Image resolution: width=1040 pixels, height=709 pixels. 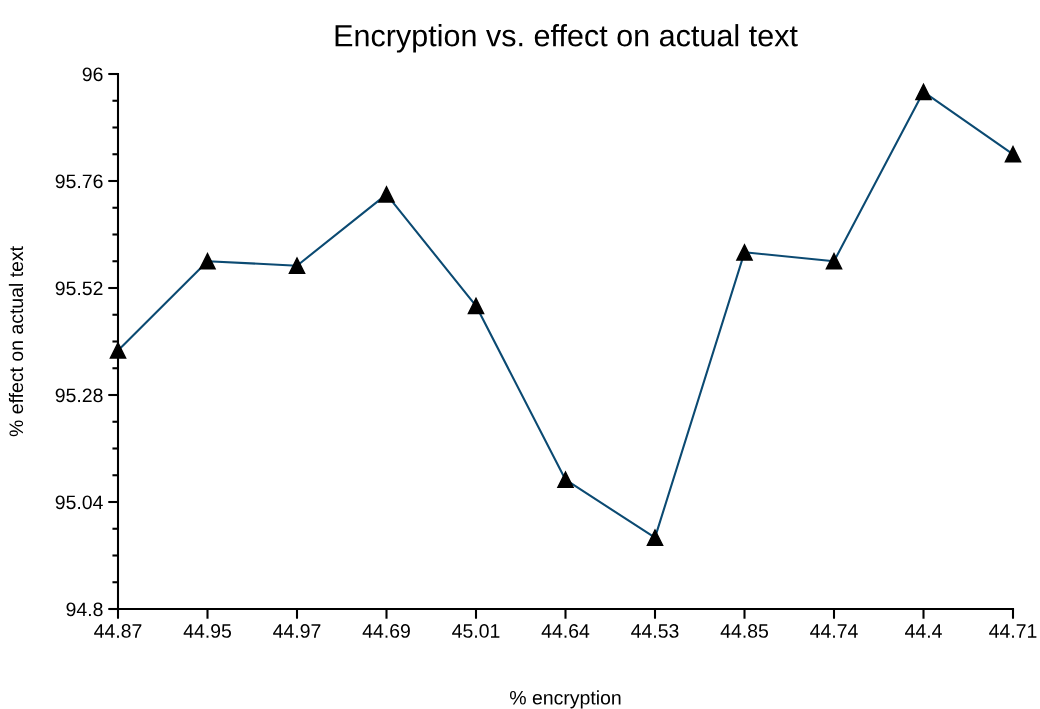 What do you see at coordinates (118, 631) in the screenshot?
I see `x-tick-label: 44.87` at bounding box center [118, 631].